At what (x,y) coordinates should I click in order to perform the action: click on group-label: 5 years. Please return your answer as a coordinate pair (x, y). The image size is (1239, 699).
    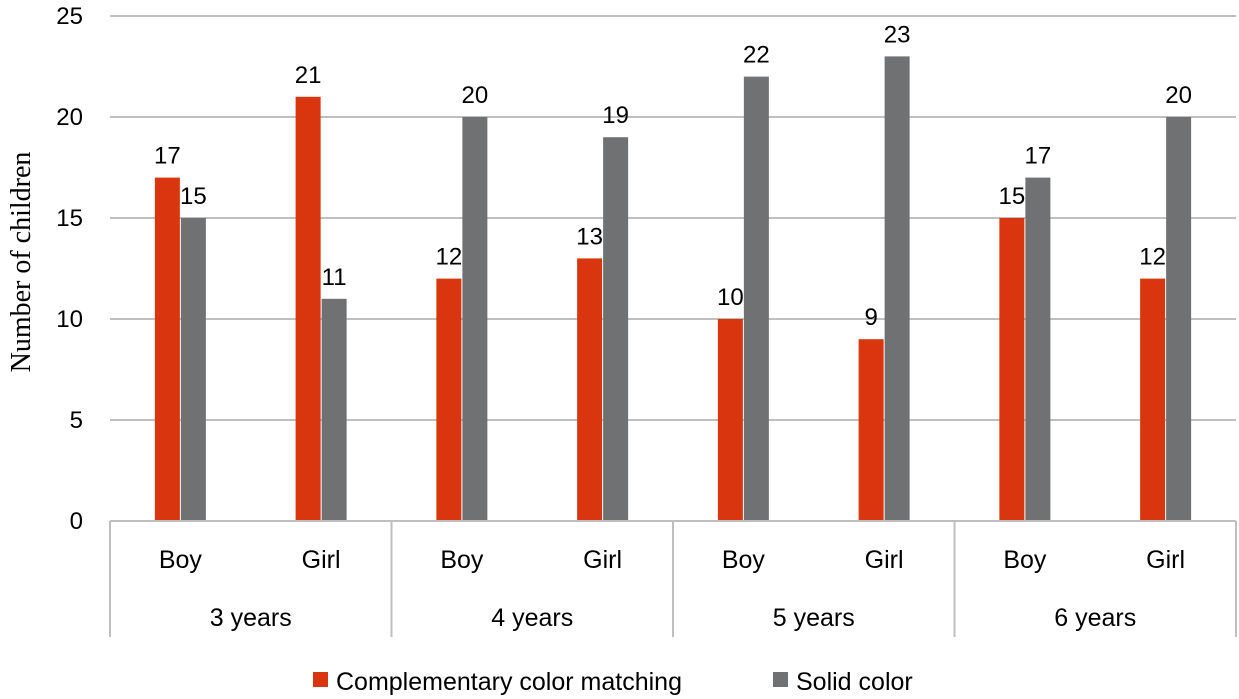
    Looking at the image, I should click on (814, 618).